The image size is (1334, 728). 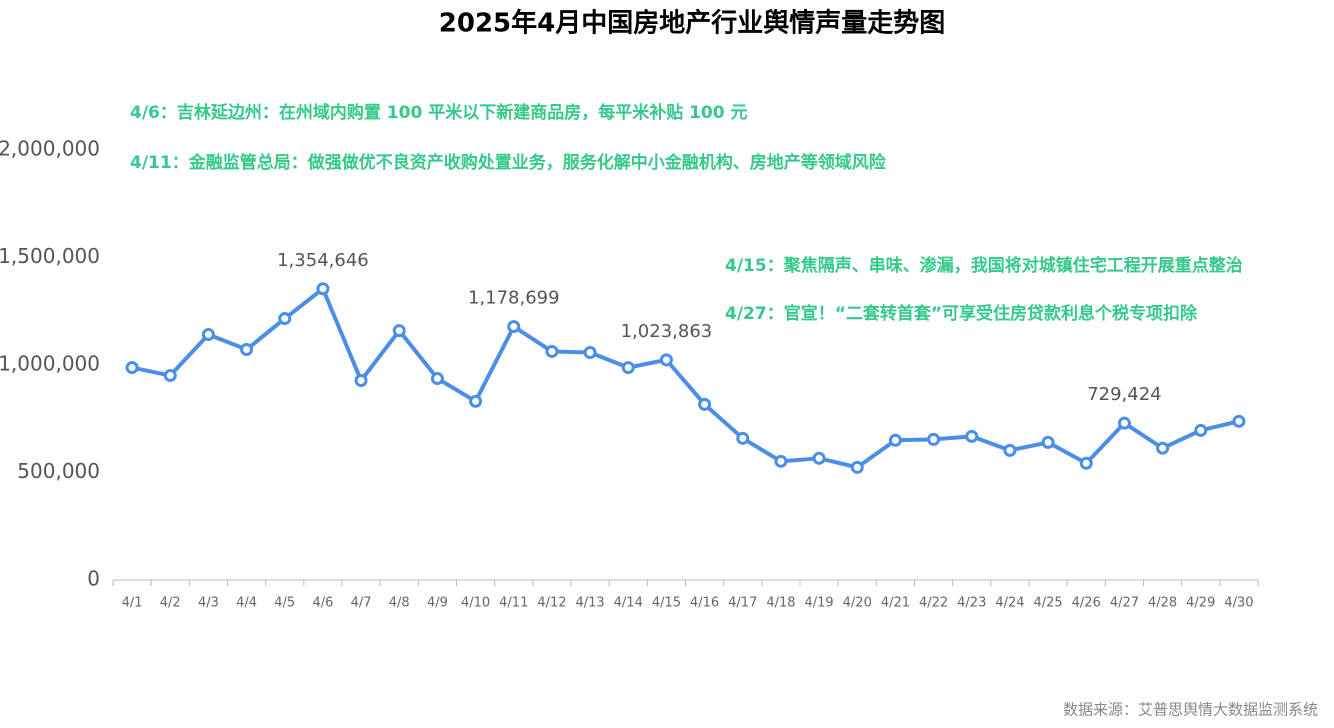 I want to click on y-tick-label: 1,500,000, so click(x=50, y=256).